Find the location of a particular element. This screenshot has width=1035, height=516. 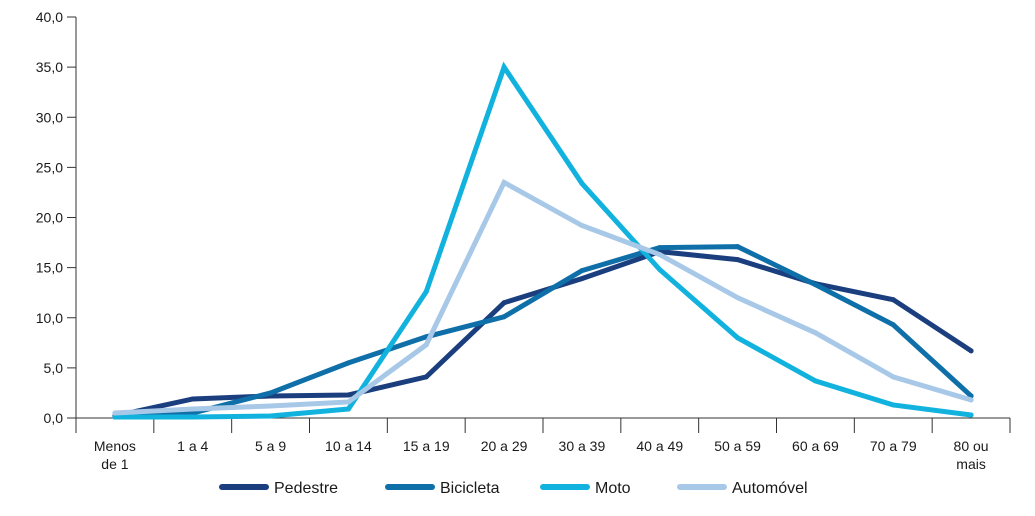

x-tick-label: 15 a 19 is located at coordinates (426, 446).